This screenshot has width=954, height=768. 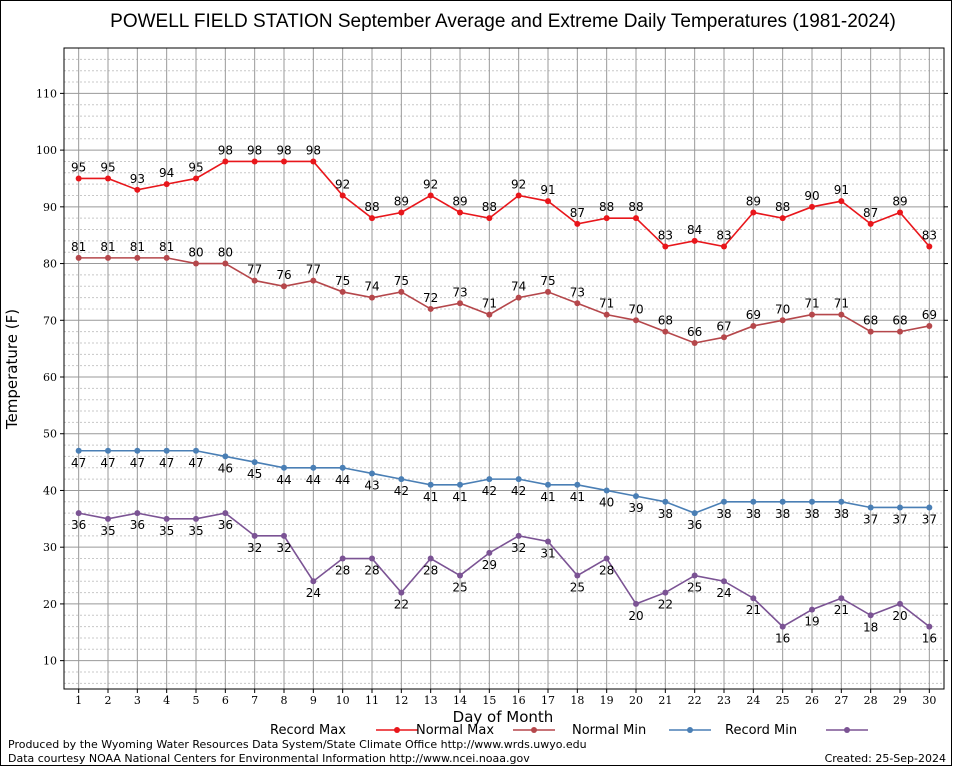 What do you see at coordinates (753, 700) in the screenshot?
I see `x-tick-label: 24` at bounding box center [753, 700].